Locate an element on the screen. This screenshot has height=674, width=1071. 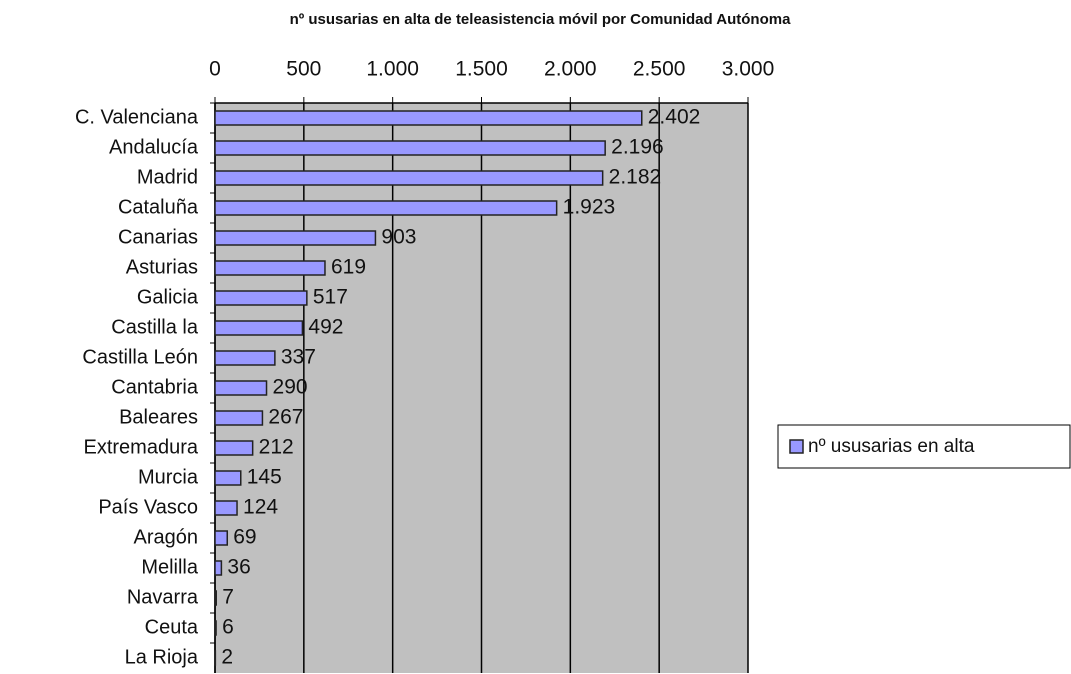
y-tick-label: Castilla León is located at coordinates (140, 357).